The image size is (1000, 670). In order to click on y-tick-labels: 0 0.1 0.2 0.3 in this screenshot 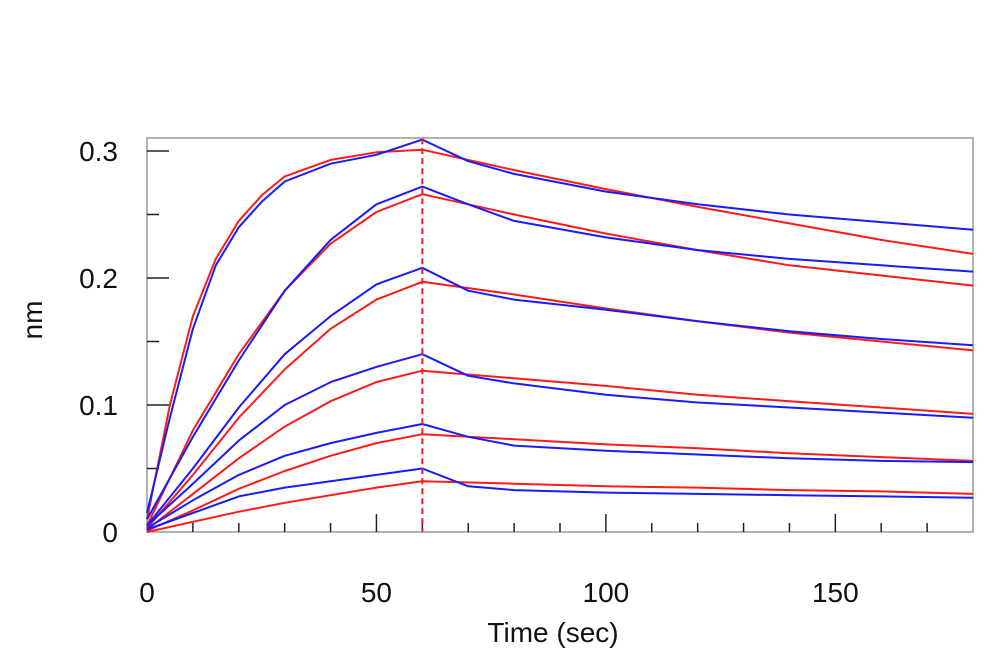, I will do `click(98, 342)`.